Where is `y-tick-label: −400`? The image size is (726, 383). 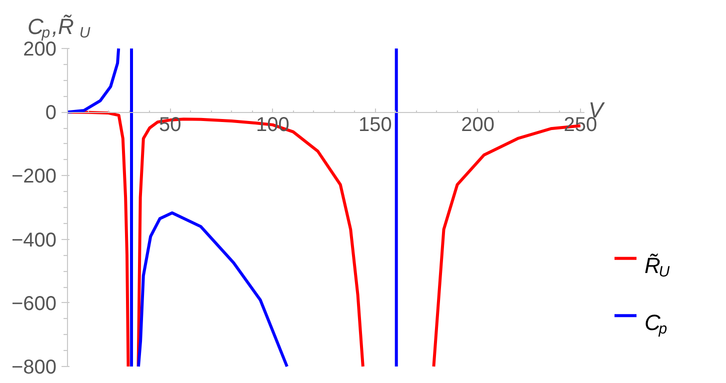 y-tick-label: −400 is located at coordinates (34, 240).